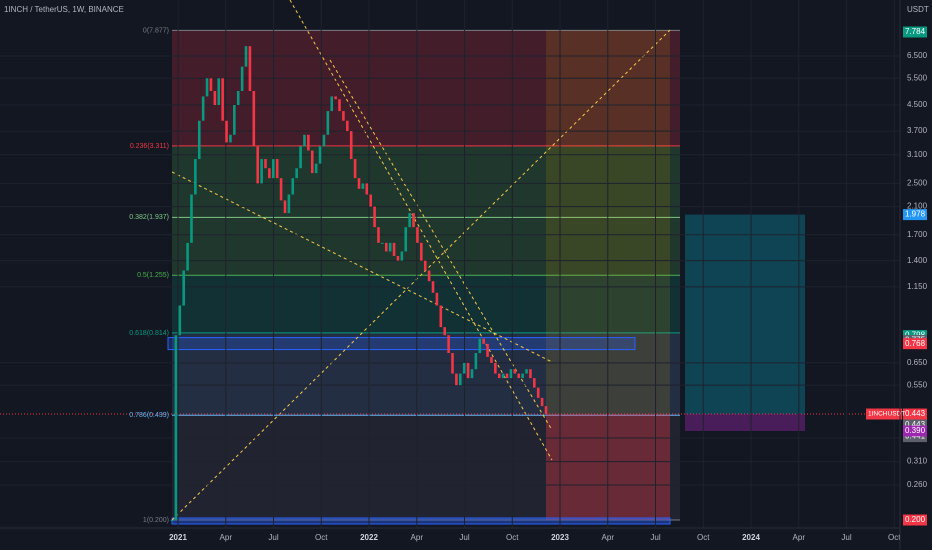 The image size is (932, 550). I want to click on price-badge-label: 1.978, so click(915, 214).